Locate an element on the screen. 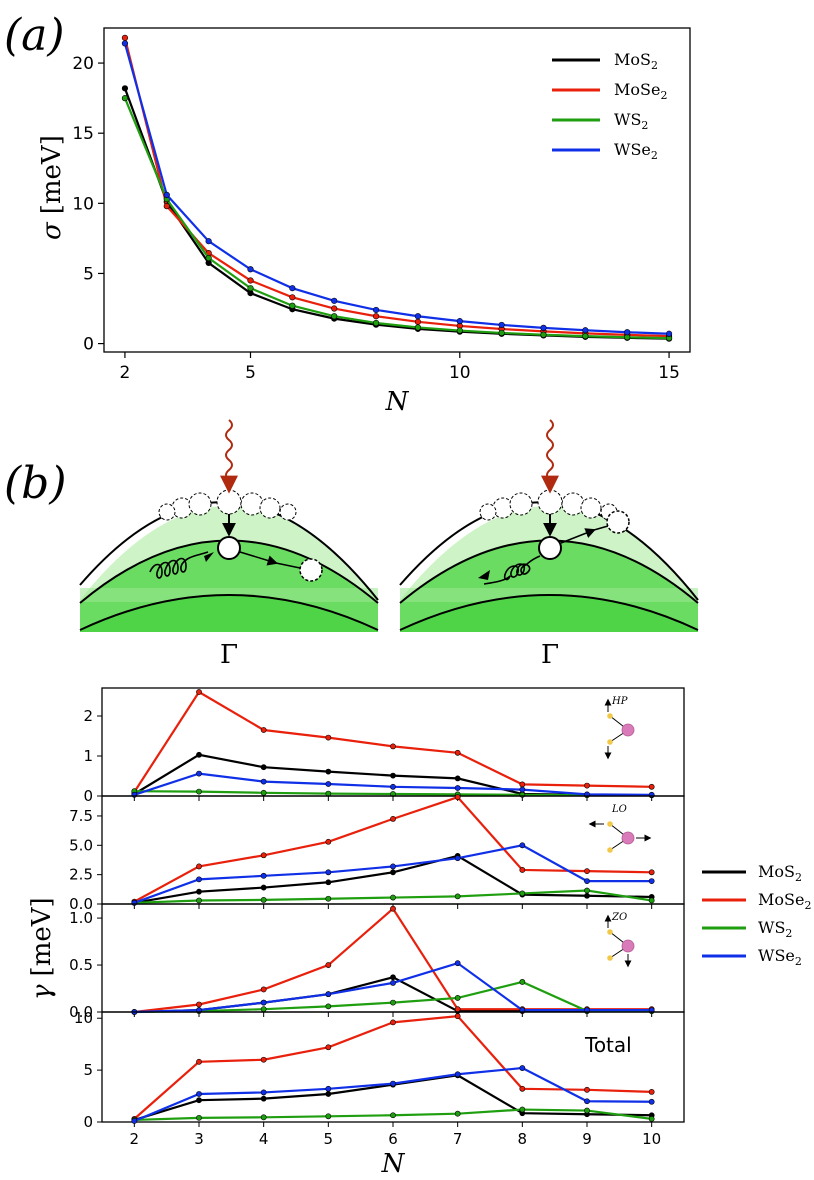 This screenshot has width=814, height=1180. gamma-xtick-label: 3 is located at coordinates (199, 1139).